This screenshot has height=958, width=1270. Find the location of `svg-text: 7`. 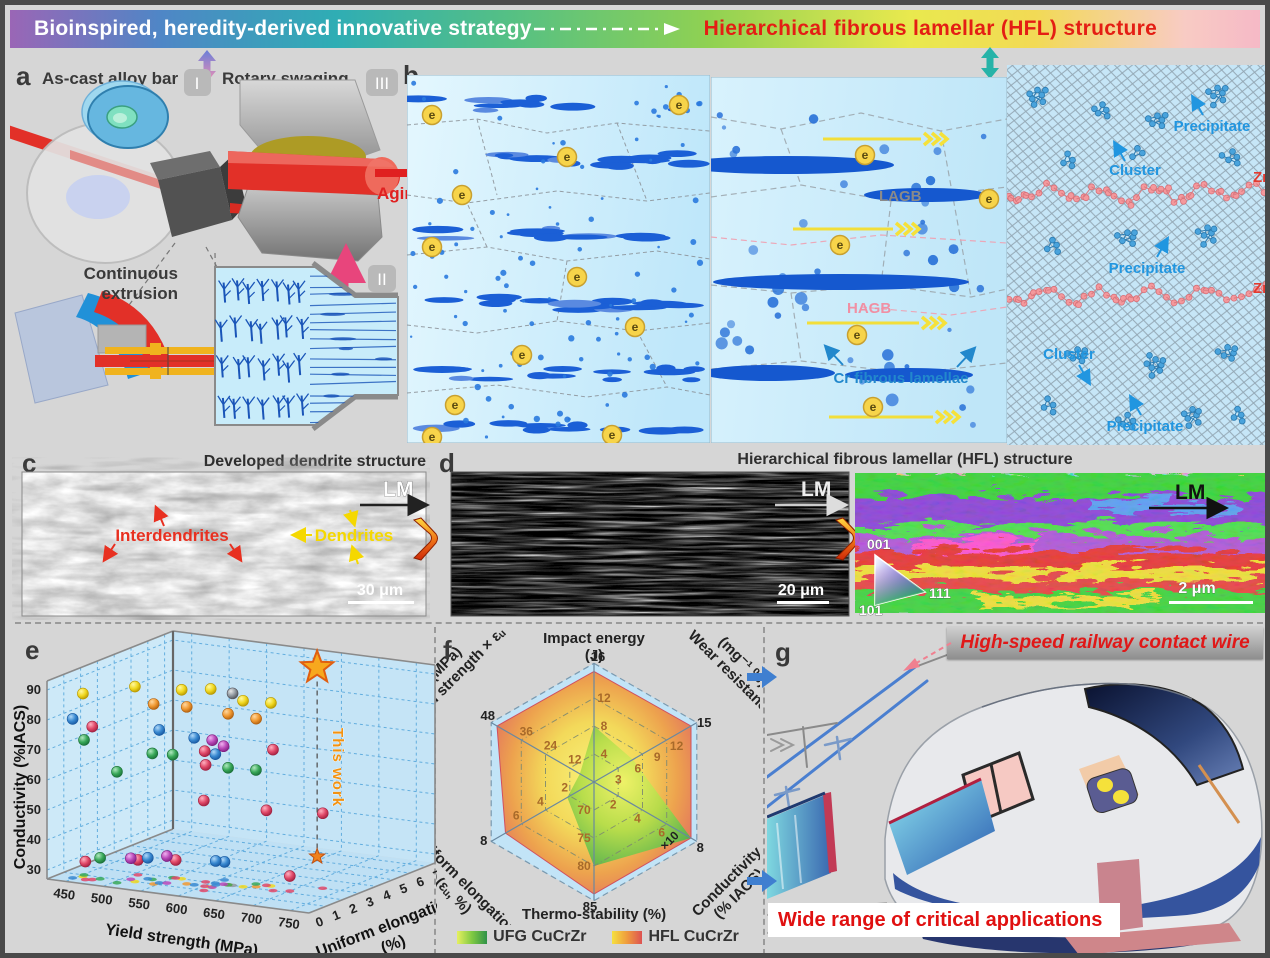

svg-text: 7 is located at coordinates (434, 875).